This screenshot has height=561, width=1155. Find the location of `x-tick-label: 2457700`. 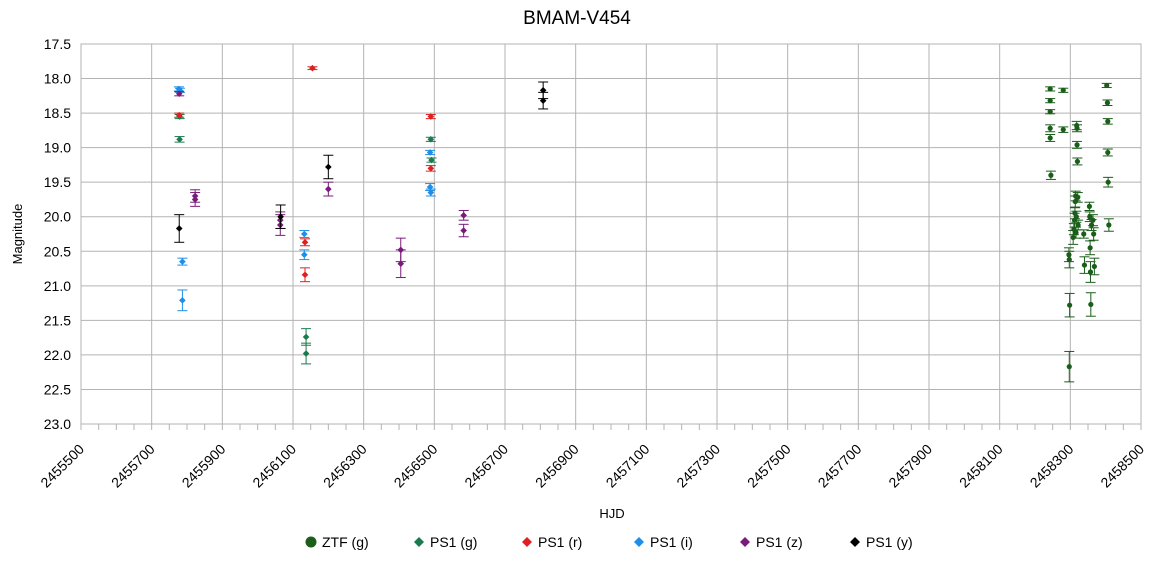

x-tick-label: 2457700 is located at coordinates (840, 466).